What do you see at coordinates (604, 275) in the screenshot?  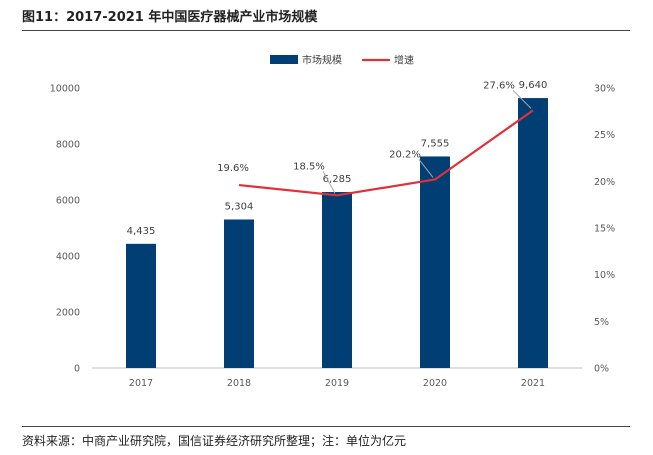 I see `y-right-tick-label: 10%` at bounding box center [604, 275].